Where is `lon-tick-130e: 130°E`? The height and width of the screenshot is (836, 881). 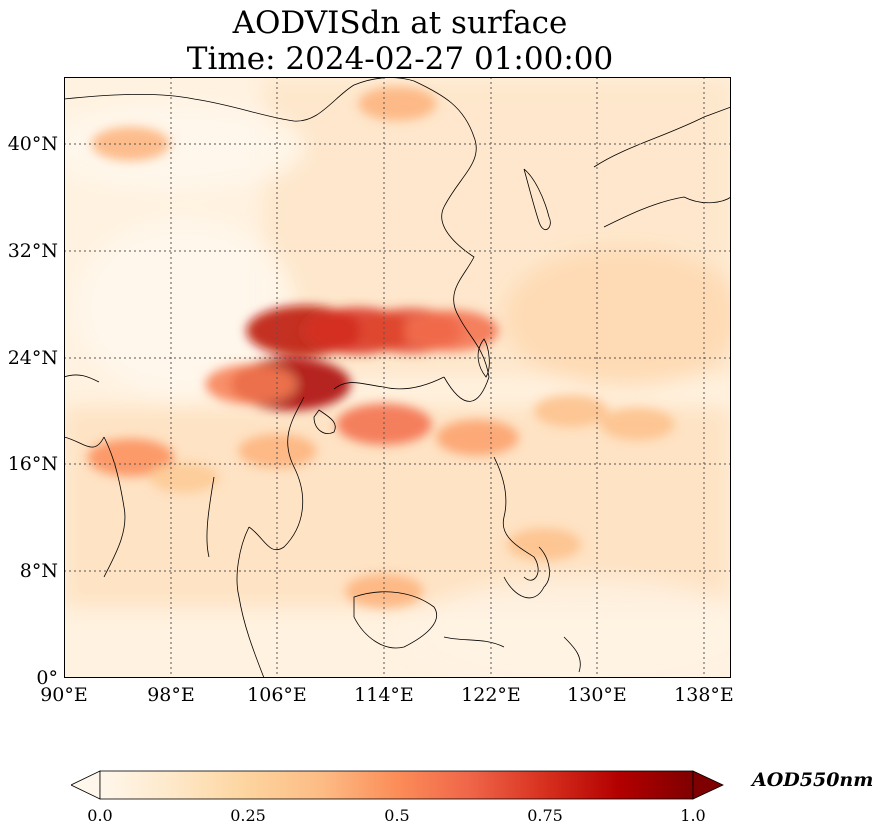
lon-tick-130e: 130°E is located at coordinates (597, 695).